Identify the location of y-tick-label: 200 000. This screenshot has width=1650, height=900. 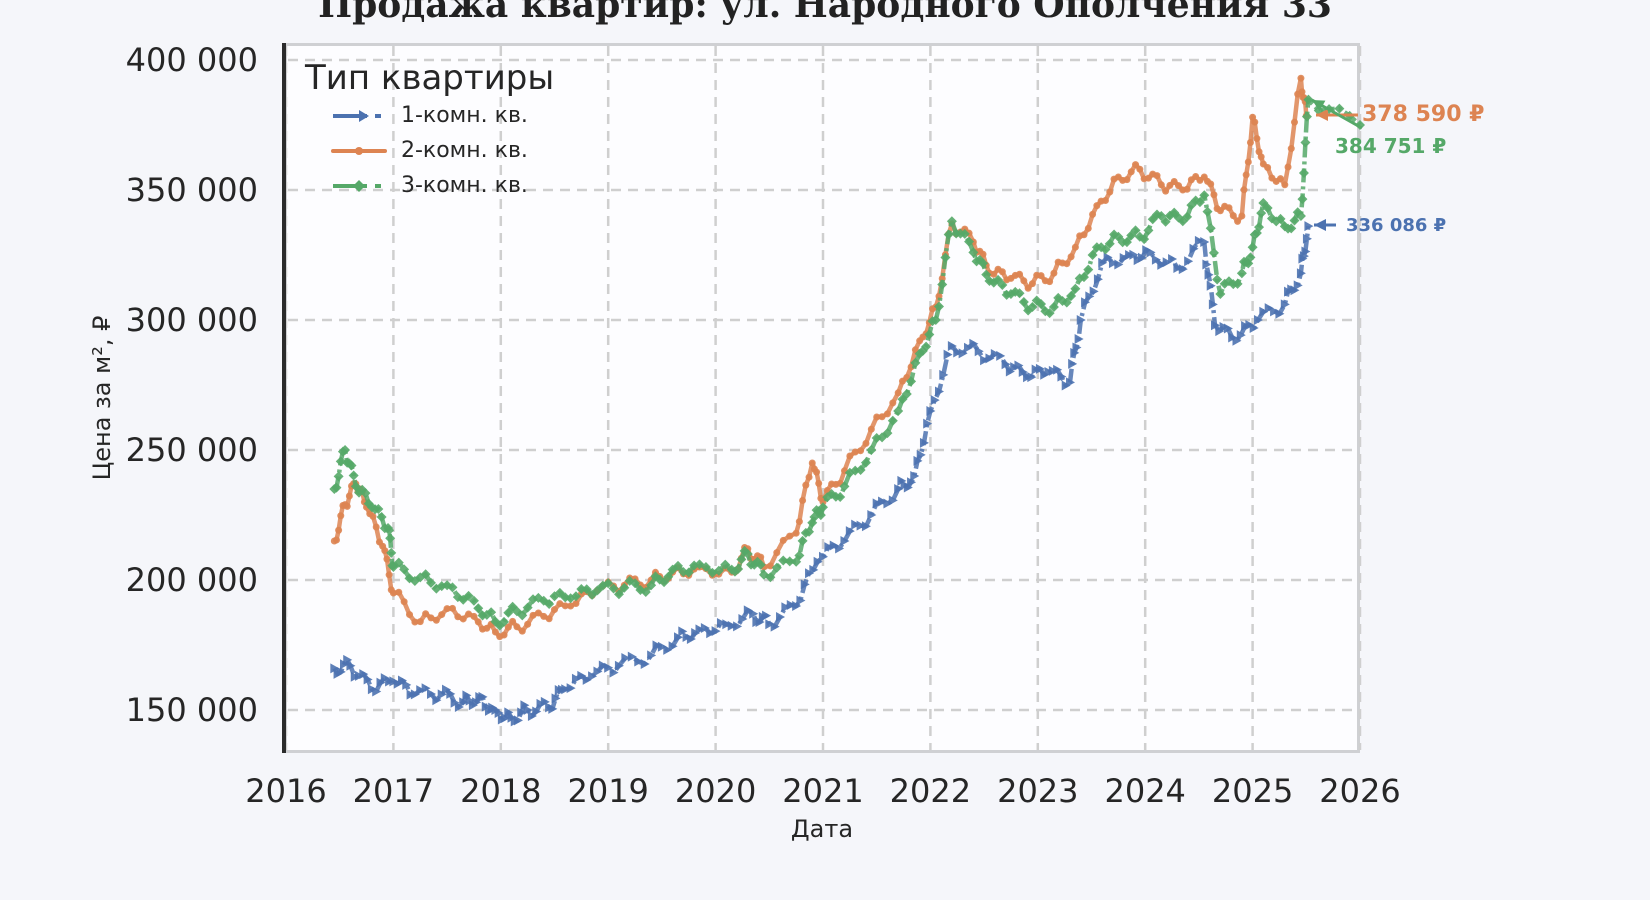
(191, 580).